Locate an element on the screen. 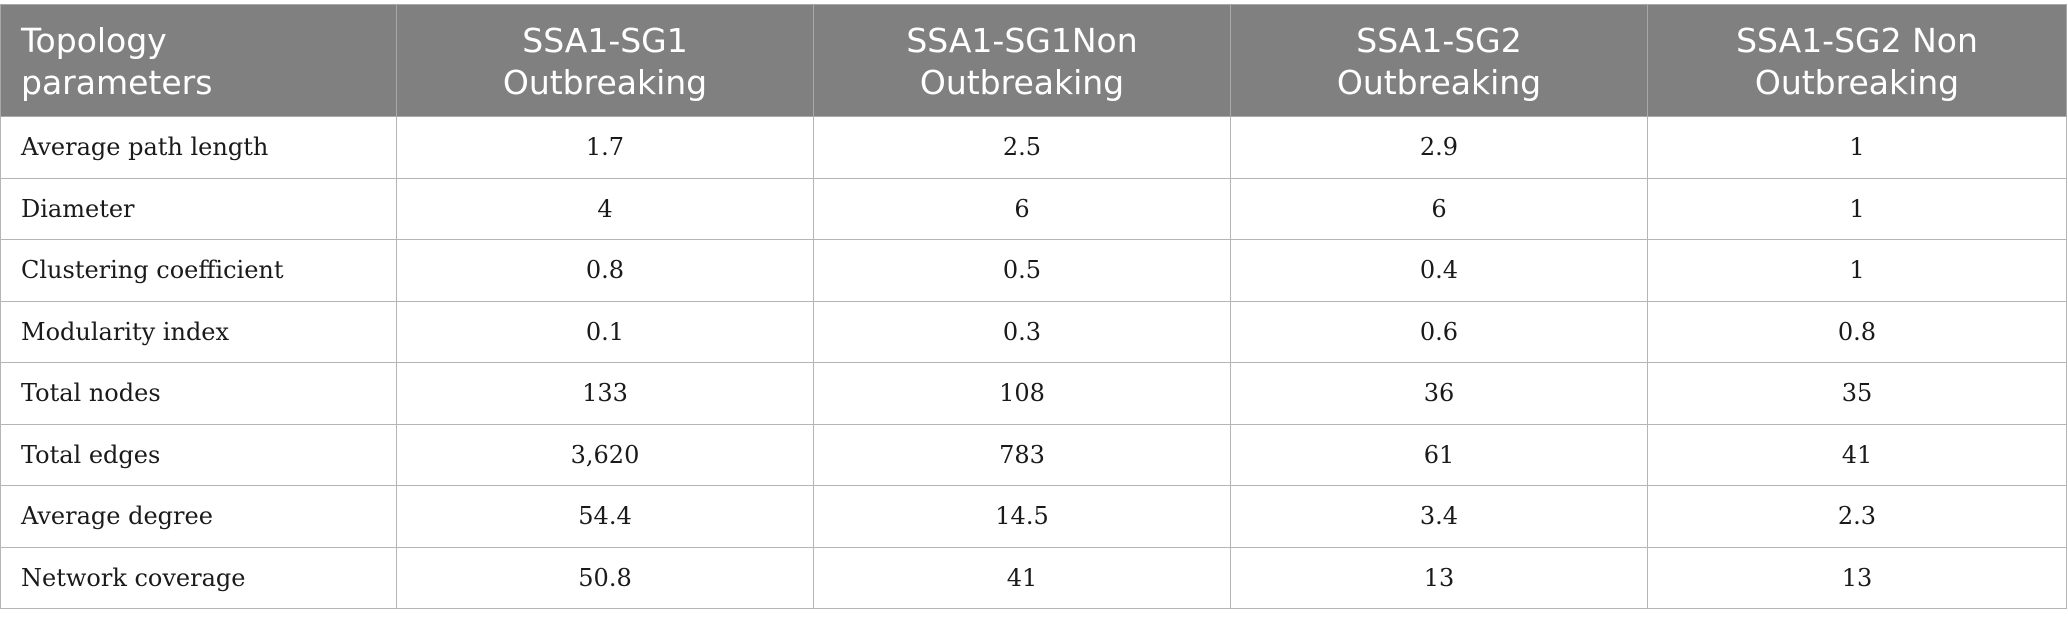  table-row: Network coverage 50.8 41 13 13 is located at coordinates (1033, 577).